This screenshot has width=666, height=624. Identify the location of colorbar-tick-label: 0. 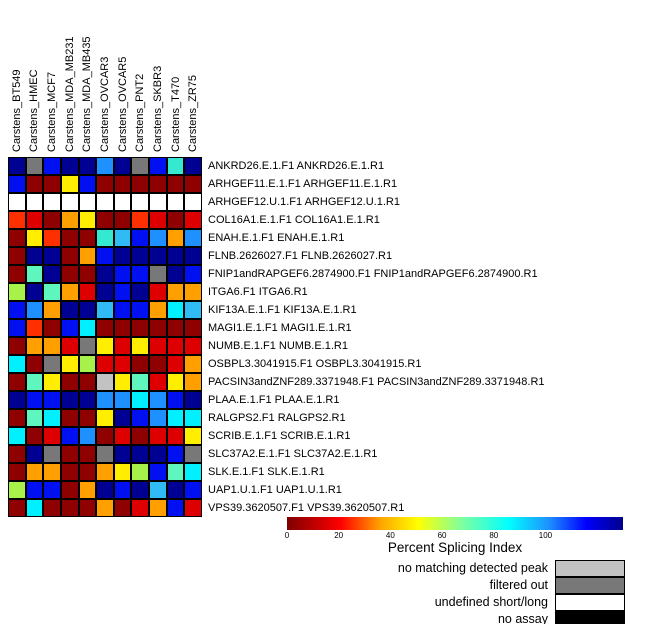
(287, 535).